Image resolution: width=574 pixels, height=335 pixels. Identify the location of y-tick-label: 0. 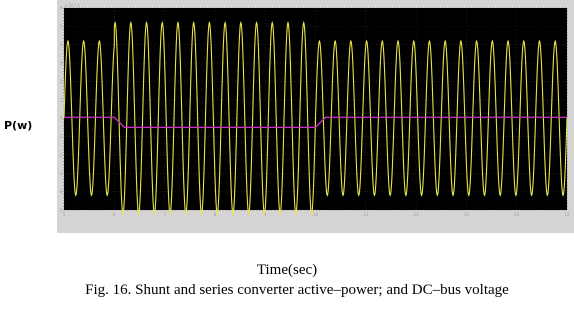
(61, 118).